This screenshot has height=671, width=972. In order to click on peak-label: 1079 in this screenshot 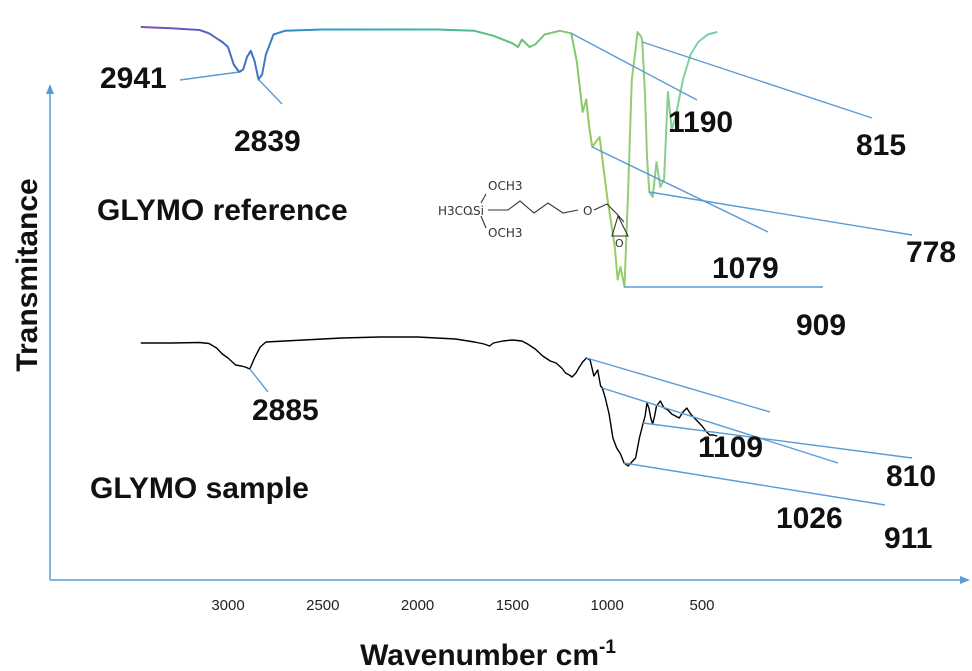, I will do `click(745, 268)`.